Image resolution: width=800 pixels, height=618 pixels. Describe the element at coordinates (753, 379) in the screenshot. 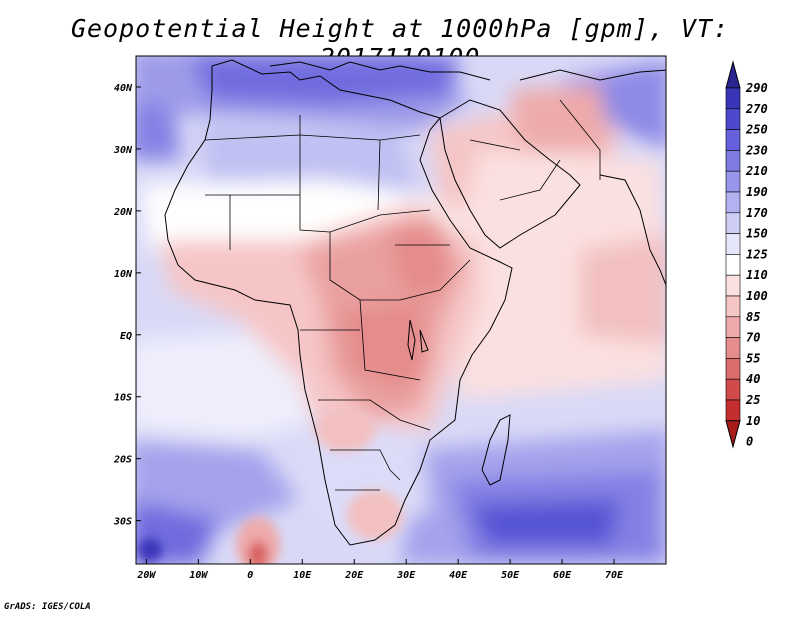

I see `colorbar-label: 40` at that location.